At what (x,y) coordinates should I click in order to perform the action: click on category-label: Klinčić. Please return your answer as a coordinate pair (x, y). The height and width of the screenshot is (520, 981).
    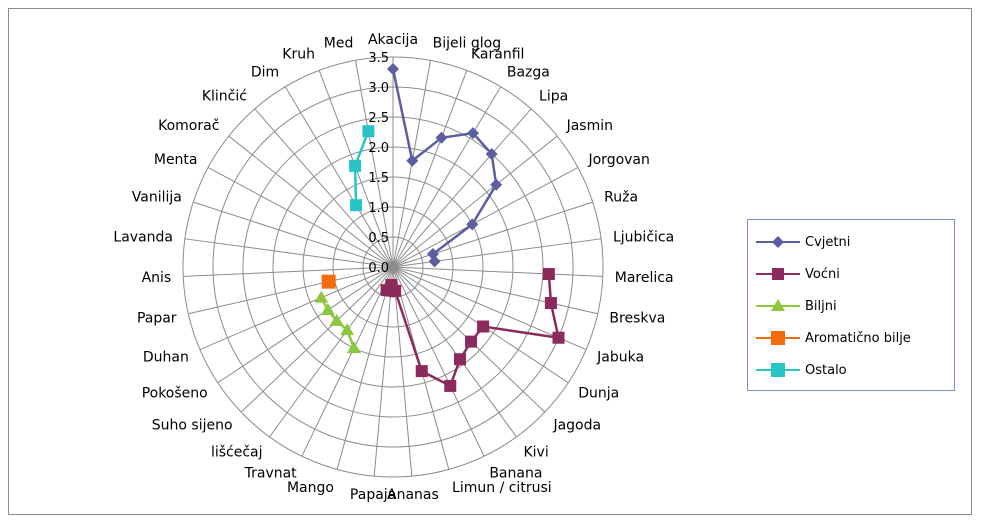
    Looking at the image, I should click on (224, 96).